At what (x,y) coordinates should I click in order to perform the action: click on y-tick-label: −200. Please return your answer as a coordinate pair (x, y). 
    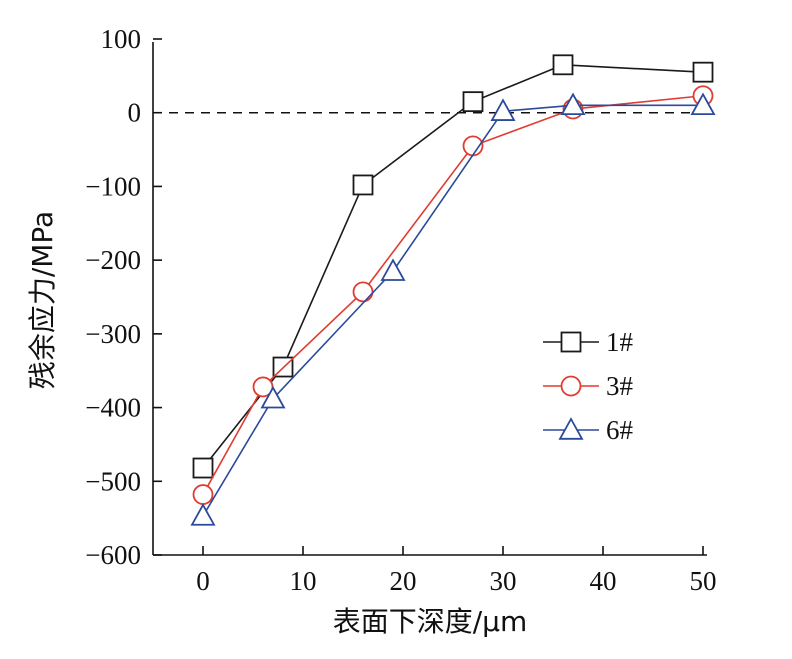
    Looking at the image, I should click on (113, 260).